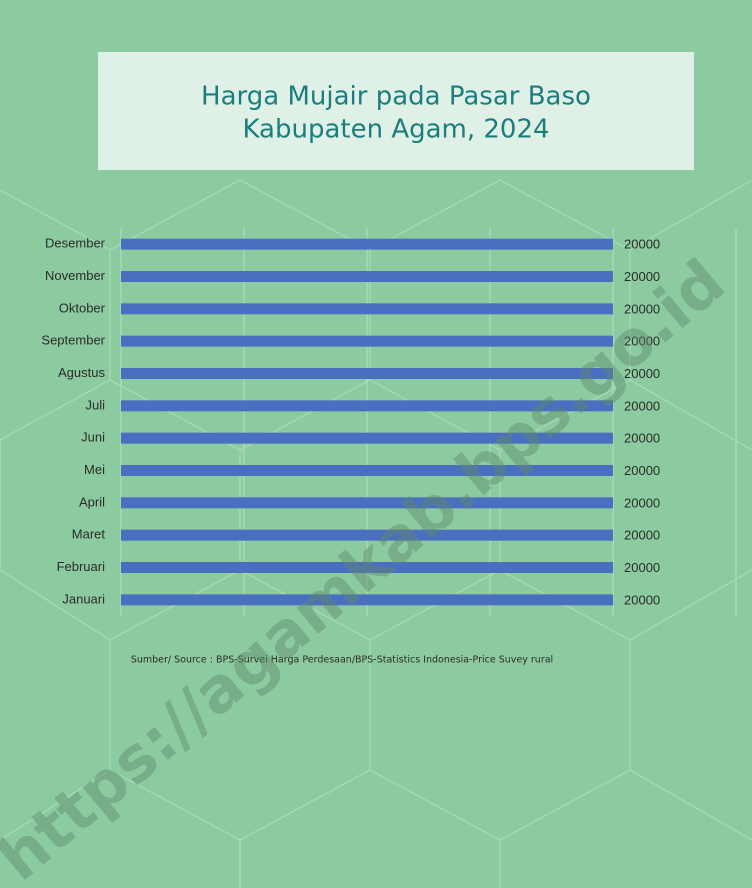 This screenshot has height=888, width=752. Describe the element at coordinates (81, 372) in the screenshot. I see `y-tick-label: Agustus` at that location.